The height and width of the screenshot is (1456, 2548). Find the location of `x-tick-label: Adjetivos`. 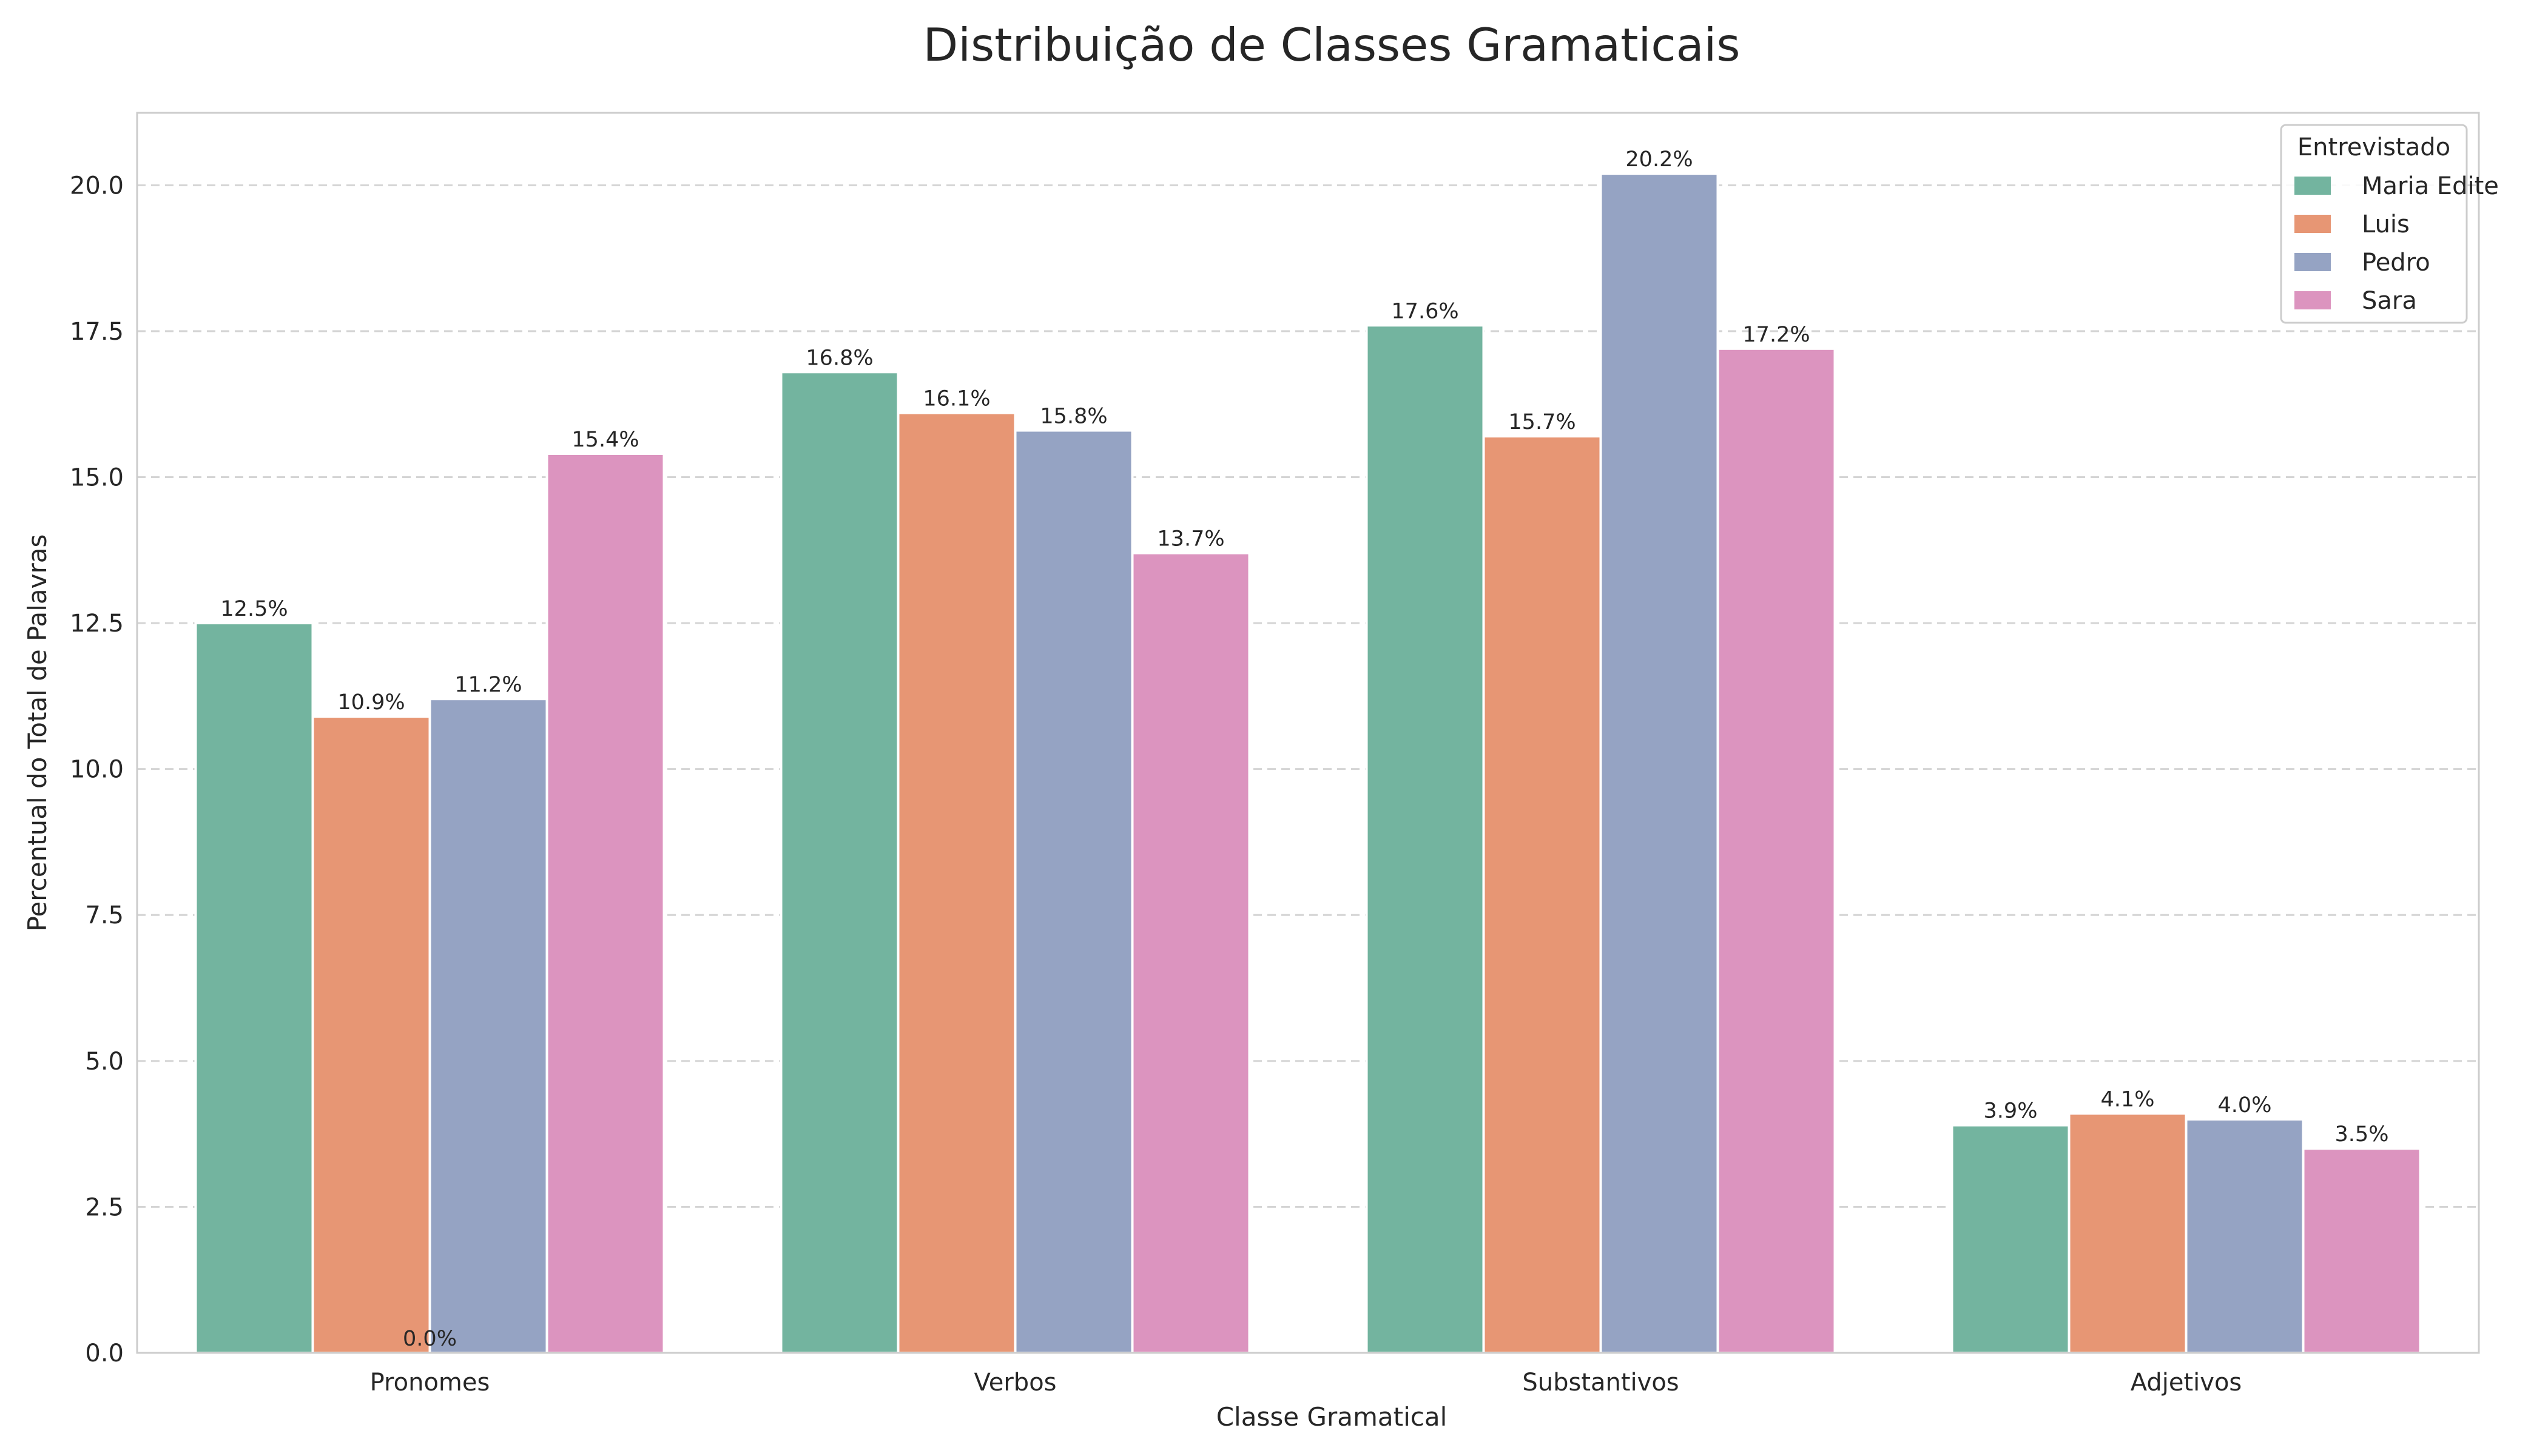

x-tick-label: Adjetivos is located at coordinates (2186, 1383).